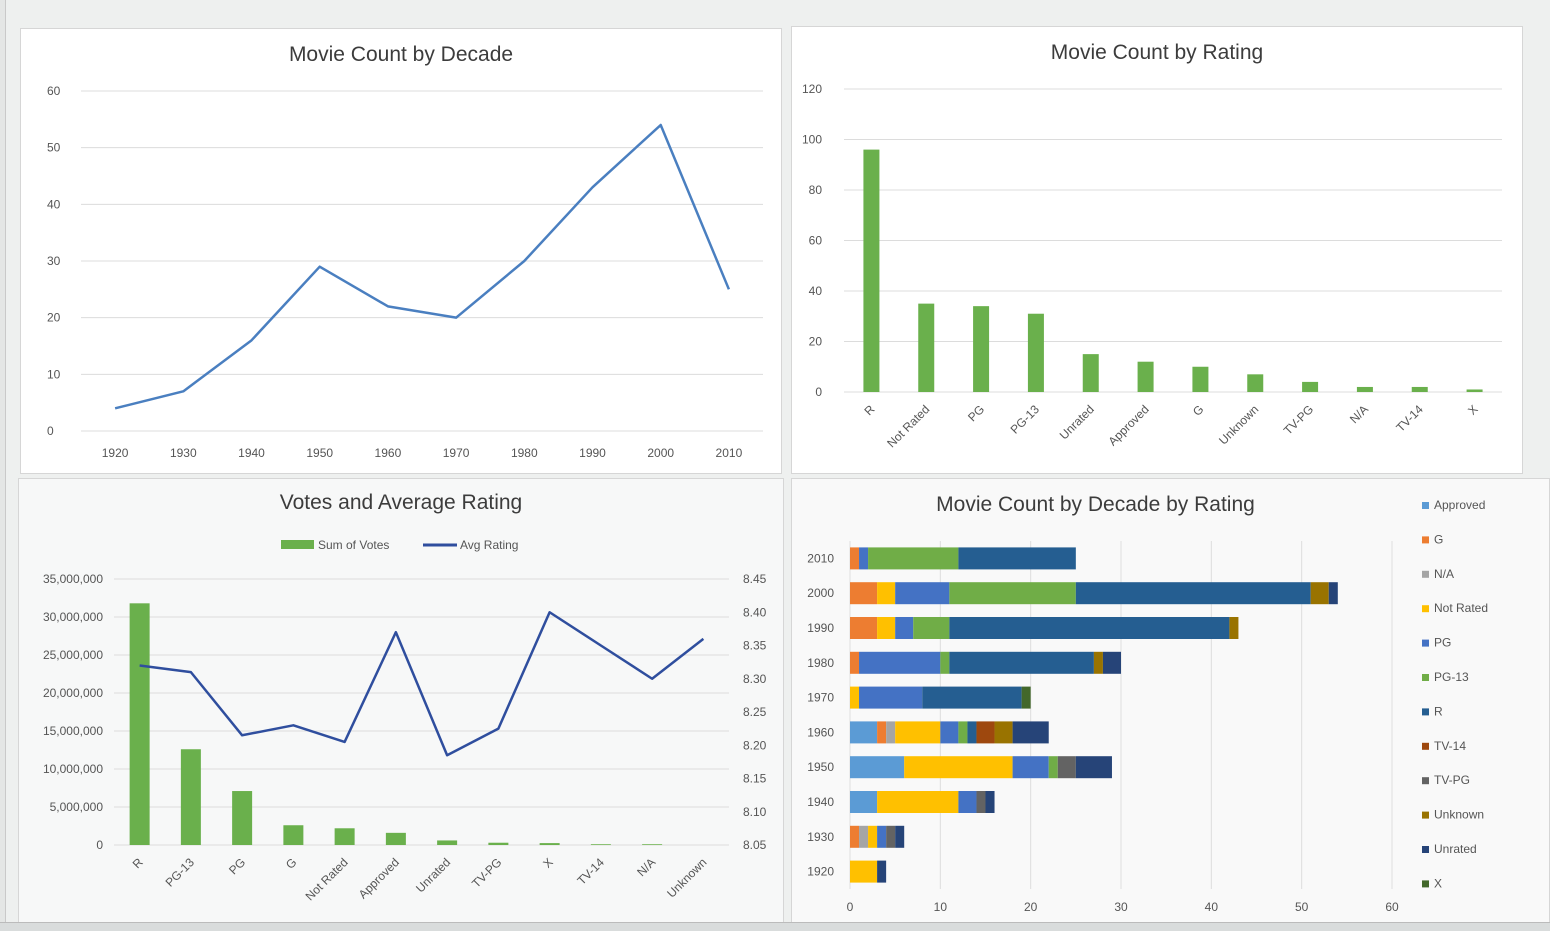  Describe the element at coordinates (1025, 419) in the screenshot. I see `x-tick-label: PG-13` at that location.